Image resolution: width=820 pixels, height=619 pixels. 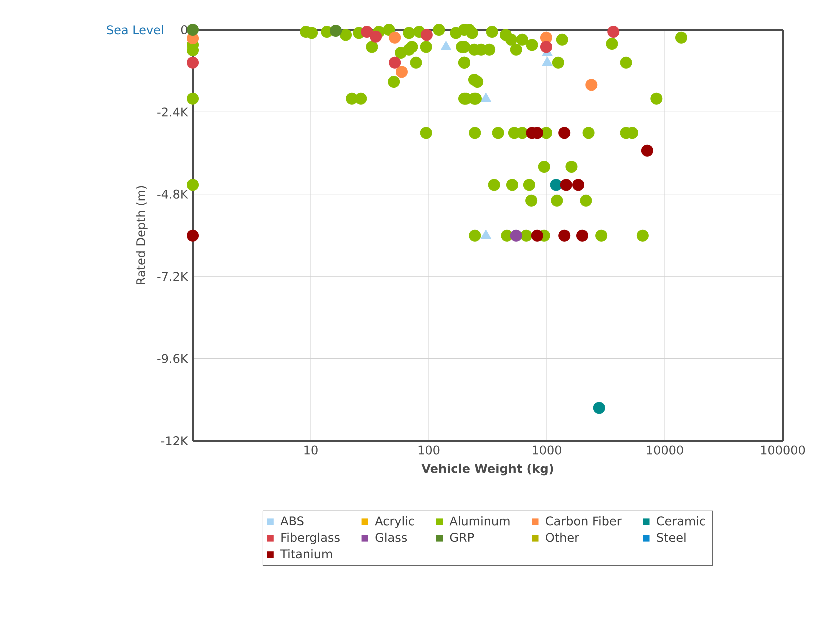 I want to click on y-tick-label: -12K, so click(x=175, y=441).